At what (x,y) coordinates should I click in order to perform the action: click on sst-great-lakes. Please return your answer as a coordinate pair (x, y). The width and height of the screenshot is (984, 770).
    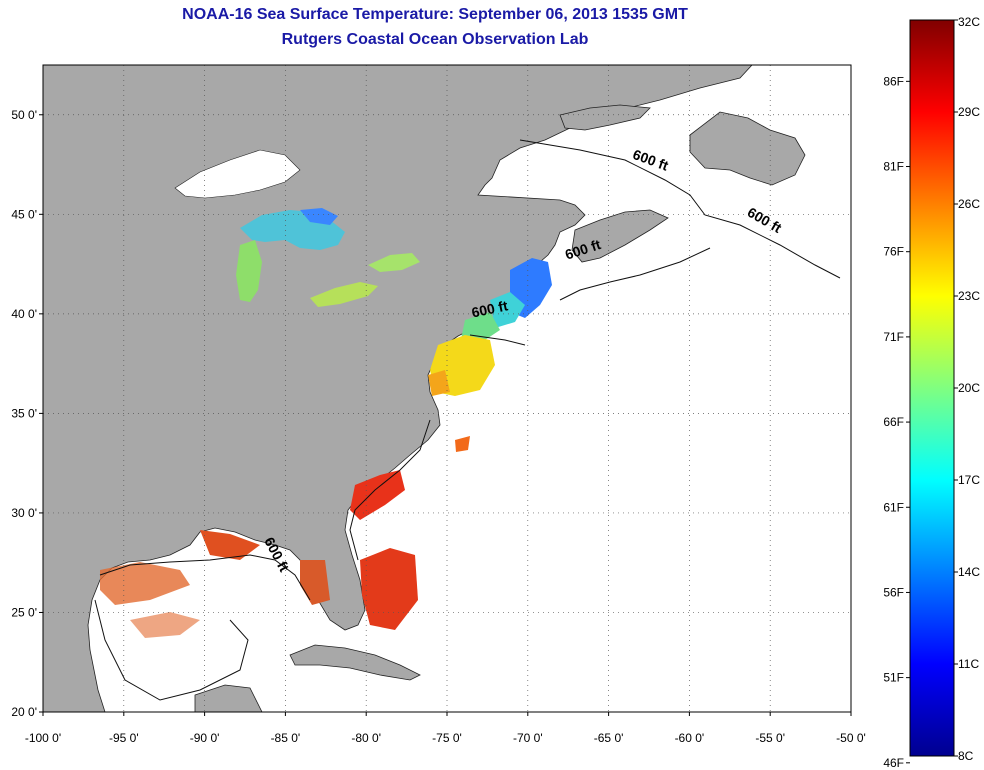
    Looking at the image, I should click on (328, 257).